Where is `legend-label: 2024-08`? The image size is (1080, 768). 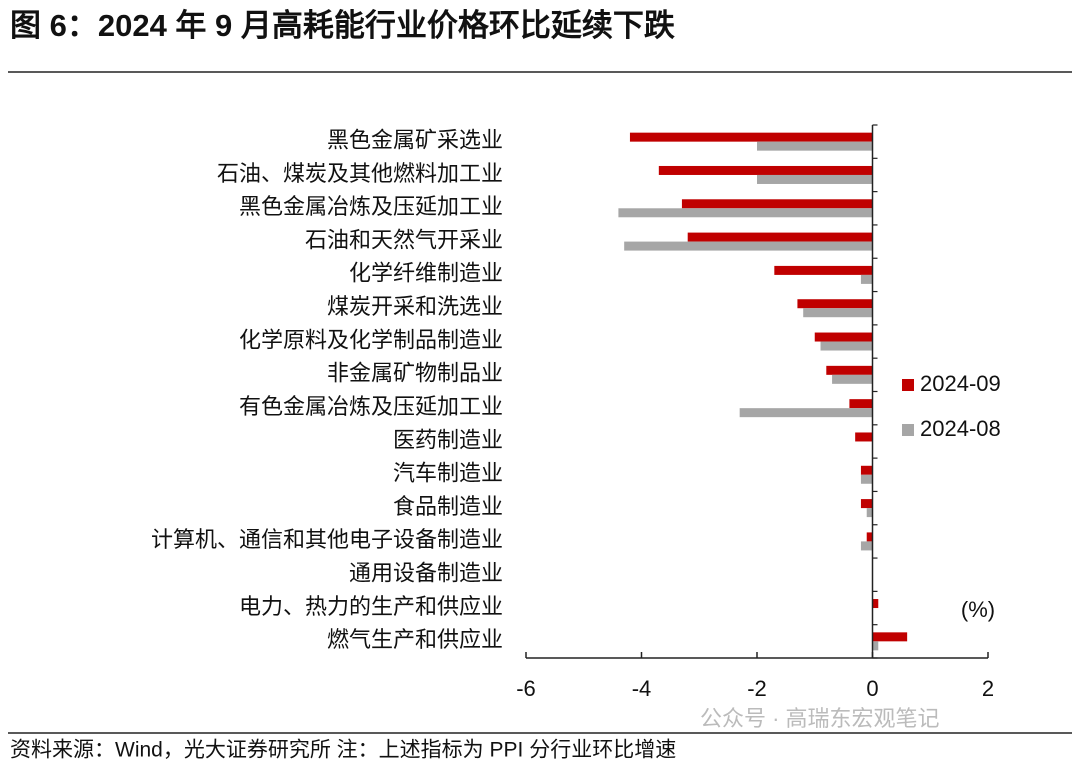 legend-label: 2024-08 is located at coordinates (960, 428).